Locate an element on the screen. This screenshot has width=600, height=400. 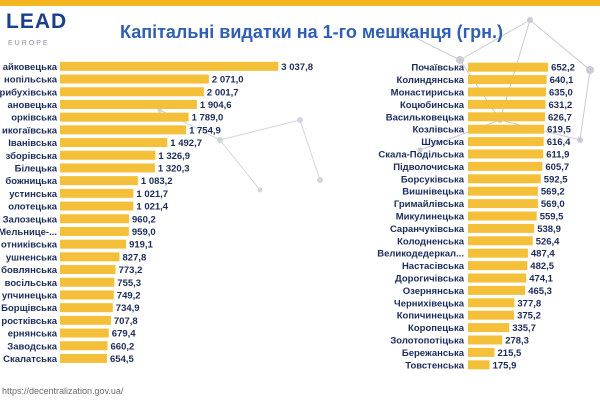
right-value-label: 605,7 is located at coordinates (557, 167).